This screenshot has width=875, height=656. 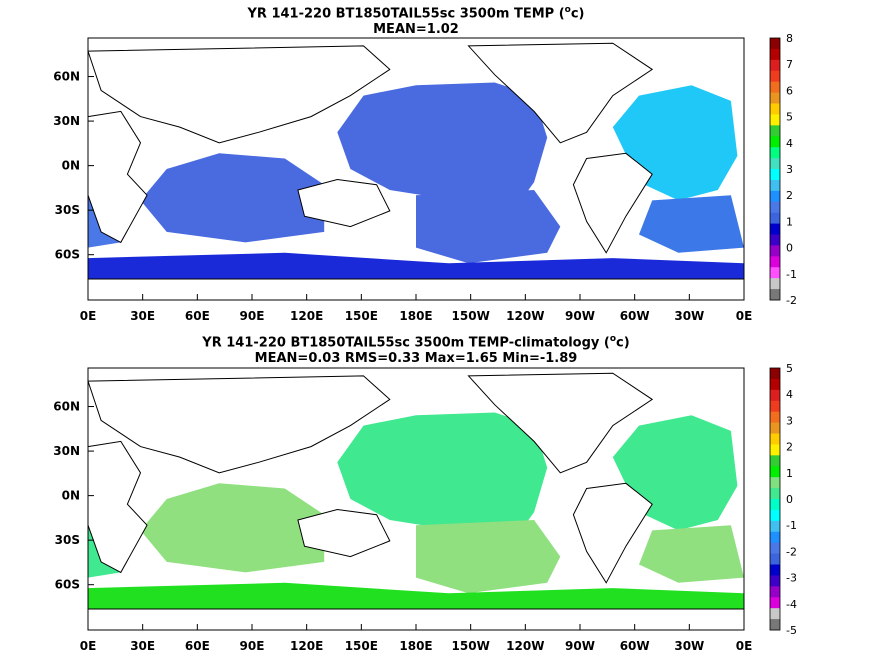 What do you see at coordinates (416, 30) in the screenshot?
I see `map1-mean-label: MEAN=1.02` at bounding box center [416, 30].